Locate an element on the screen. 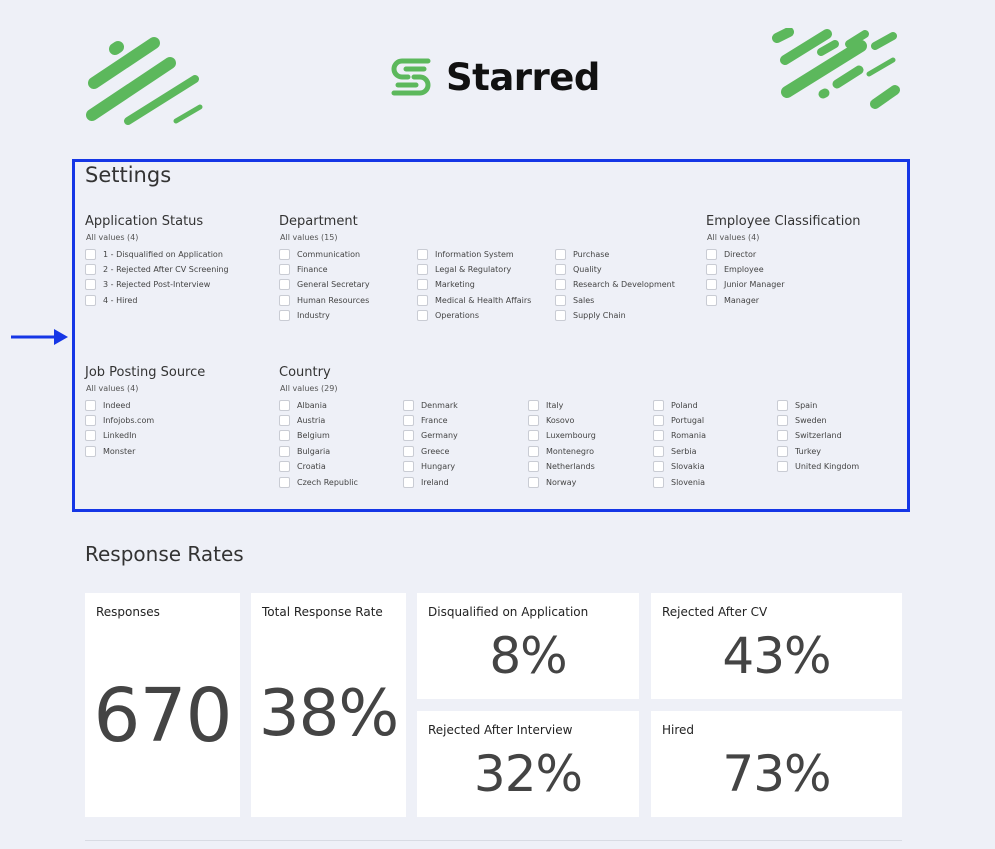  filter-option: France is located at coordinates (425, 420).